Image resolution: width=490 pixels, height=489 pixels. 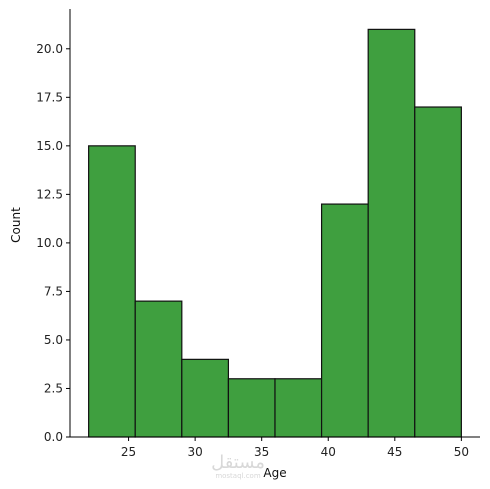 What do you see at coordinates (261, 452) in the screenshot?
I see `x-tick-label: 35` at bounding box center [261, 452].